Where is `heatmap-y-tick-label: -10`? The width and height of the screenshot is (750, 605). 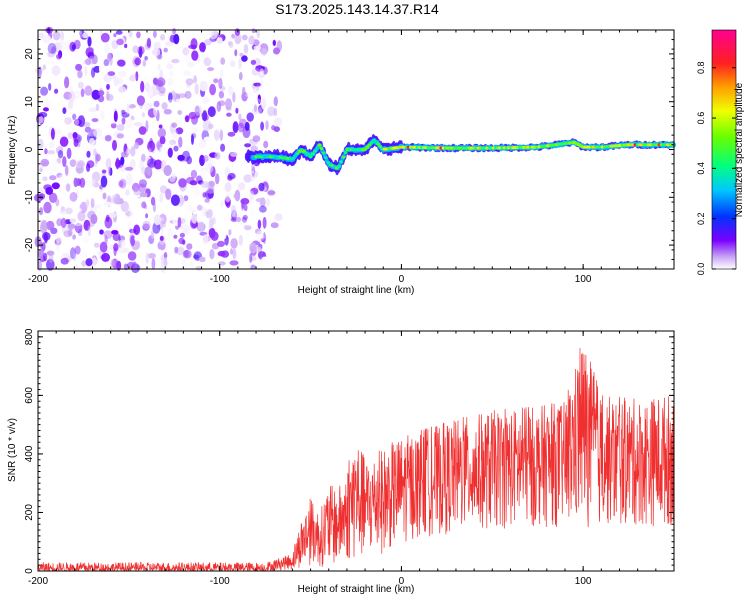 heatmap-y-tick-label: -10 is located at coordinates (29, 197).